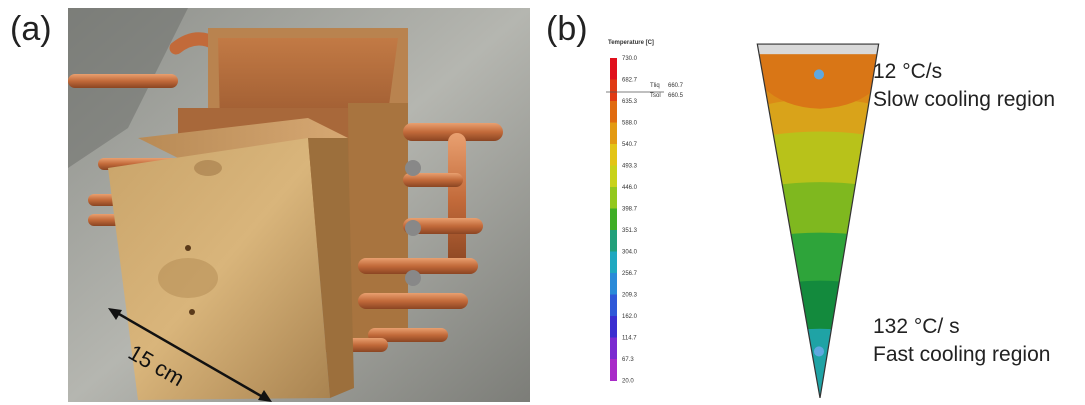 Image resolution: width=1085 pixels, height=405 pixels. Describe the element at coordinates (630, 124) in the screenshot. I see `legend-tick-label: 588.0` at that location.